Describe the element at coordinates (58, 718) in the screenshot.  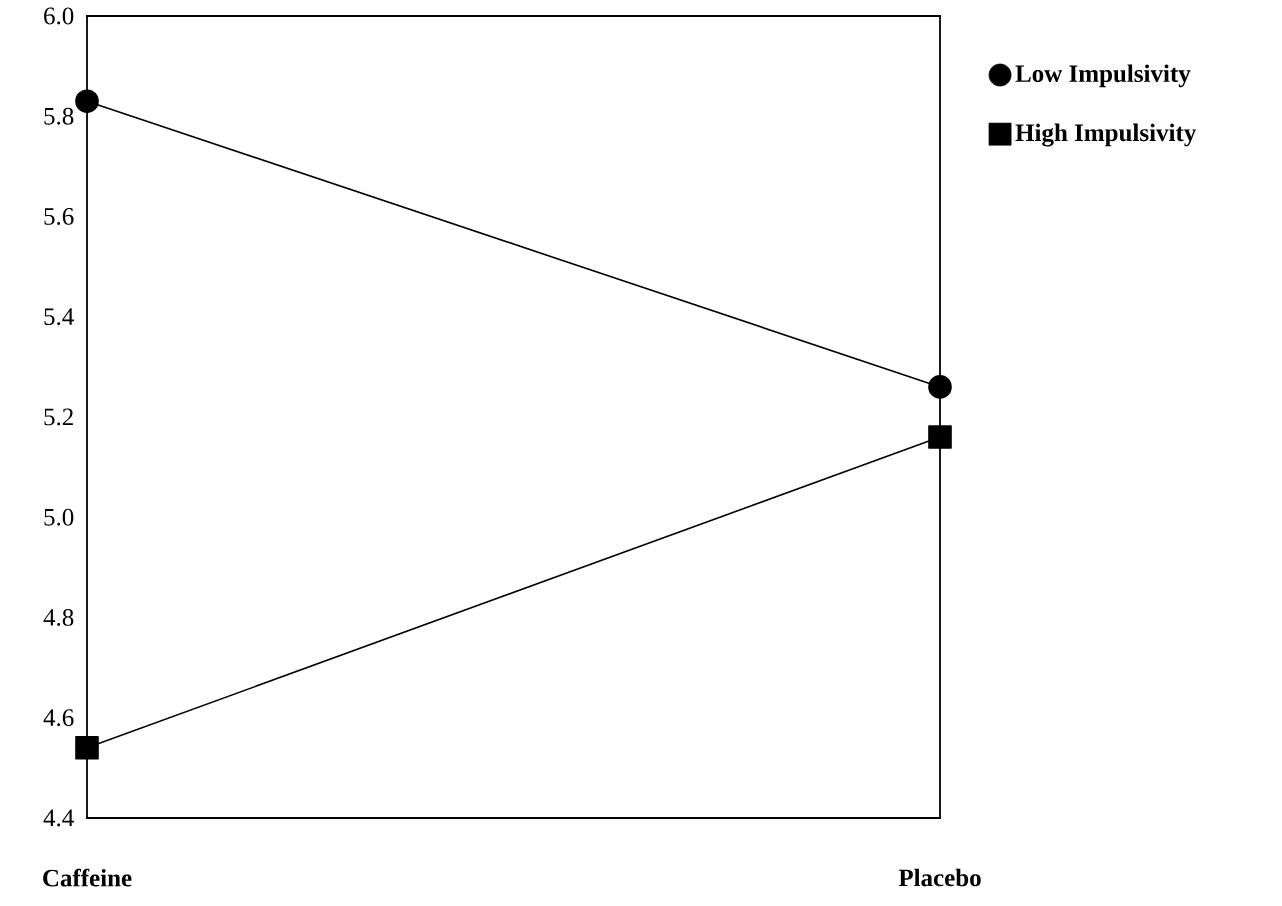
I see `y-tick-label: 4.6` at that location.